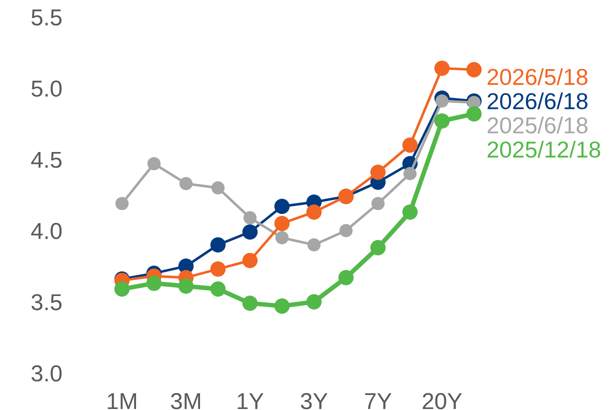  I want to click on series-label: 2025/12/18, so click(544, 149).